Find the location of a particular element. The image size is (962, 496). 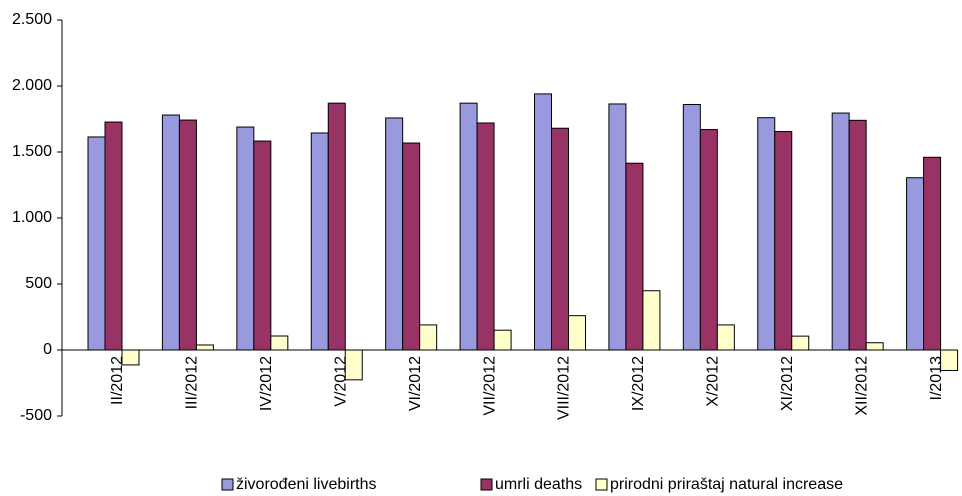

y-tick-label: 2.500 is located at coordinates (32, 19).